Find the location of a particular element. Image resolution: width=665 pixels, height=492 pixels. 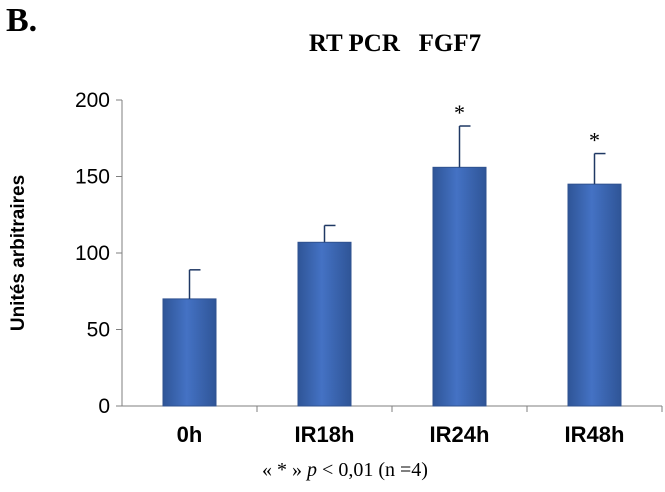

y-axis-label: Unités arbitraires is located at coordinates (18, 253).